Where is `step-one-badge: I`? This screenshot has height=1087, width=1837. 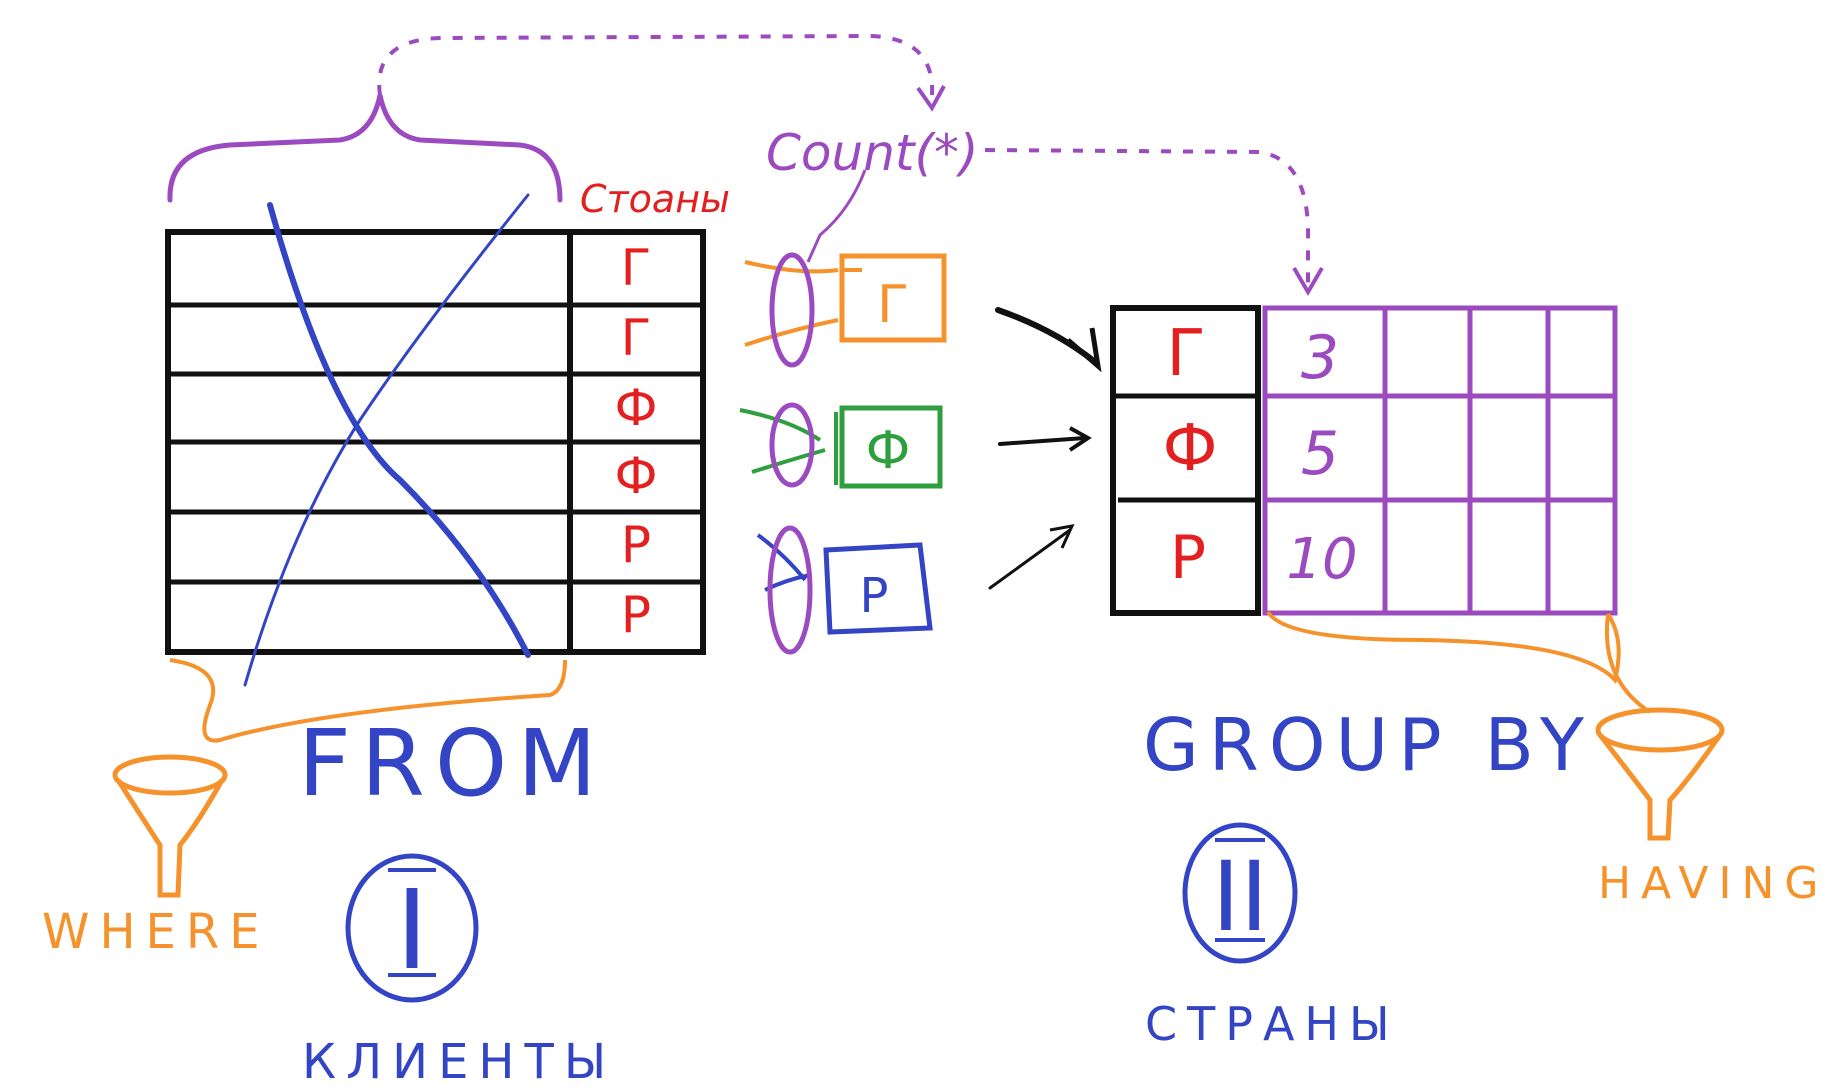
step-one-badge: I is located at coordinates (412, 928).